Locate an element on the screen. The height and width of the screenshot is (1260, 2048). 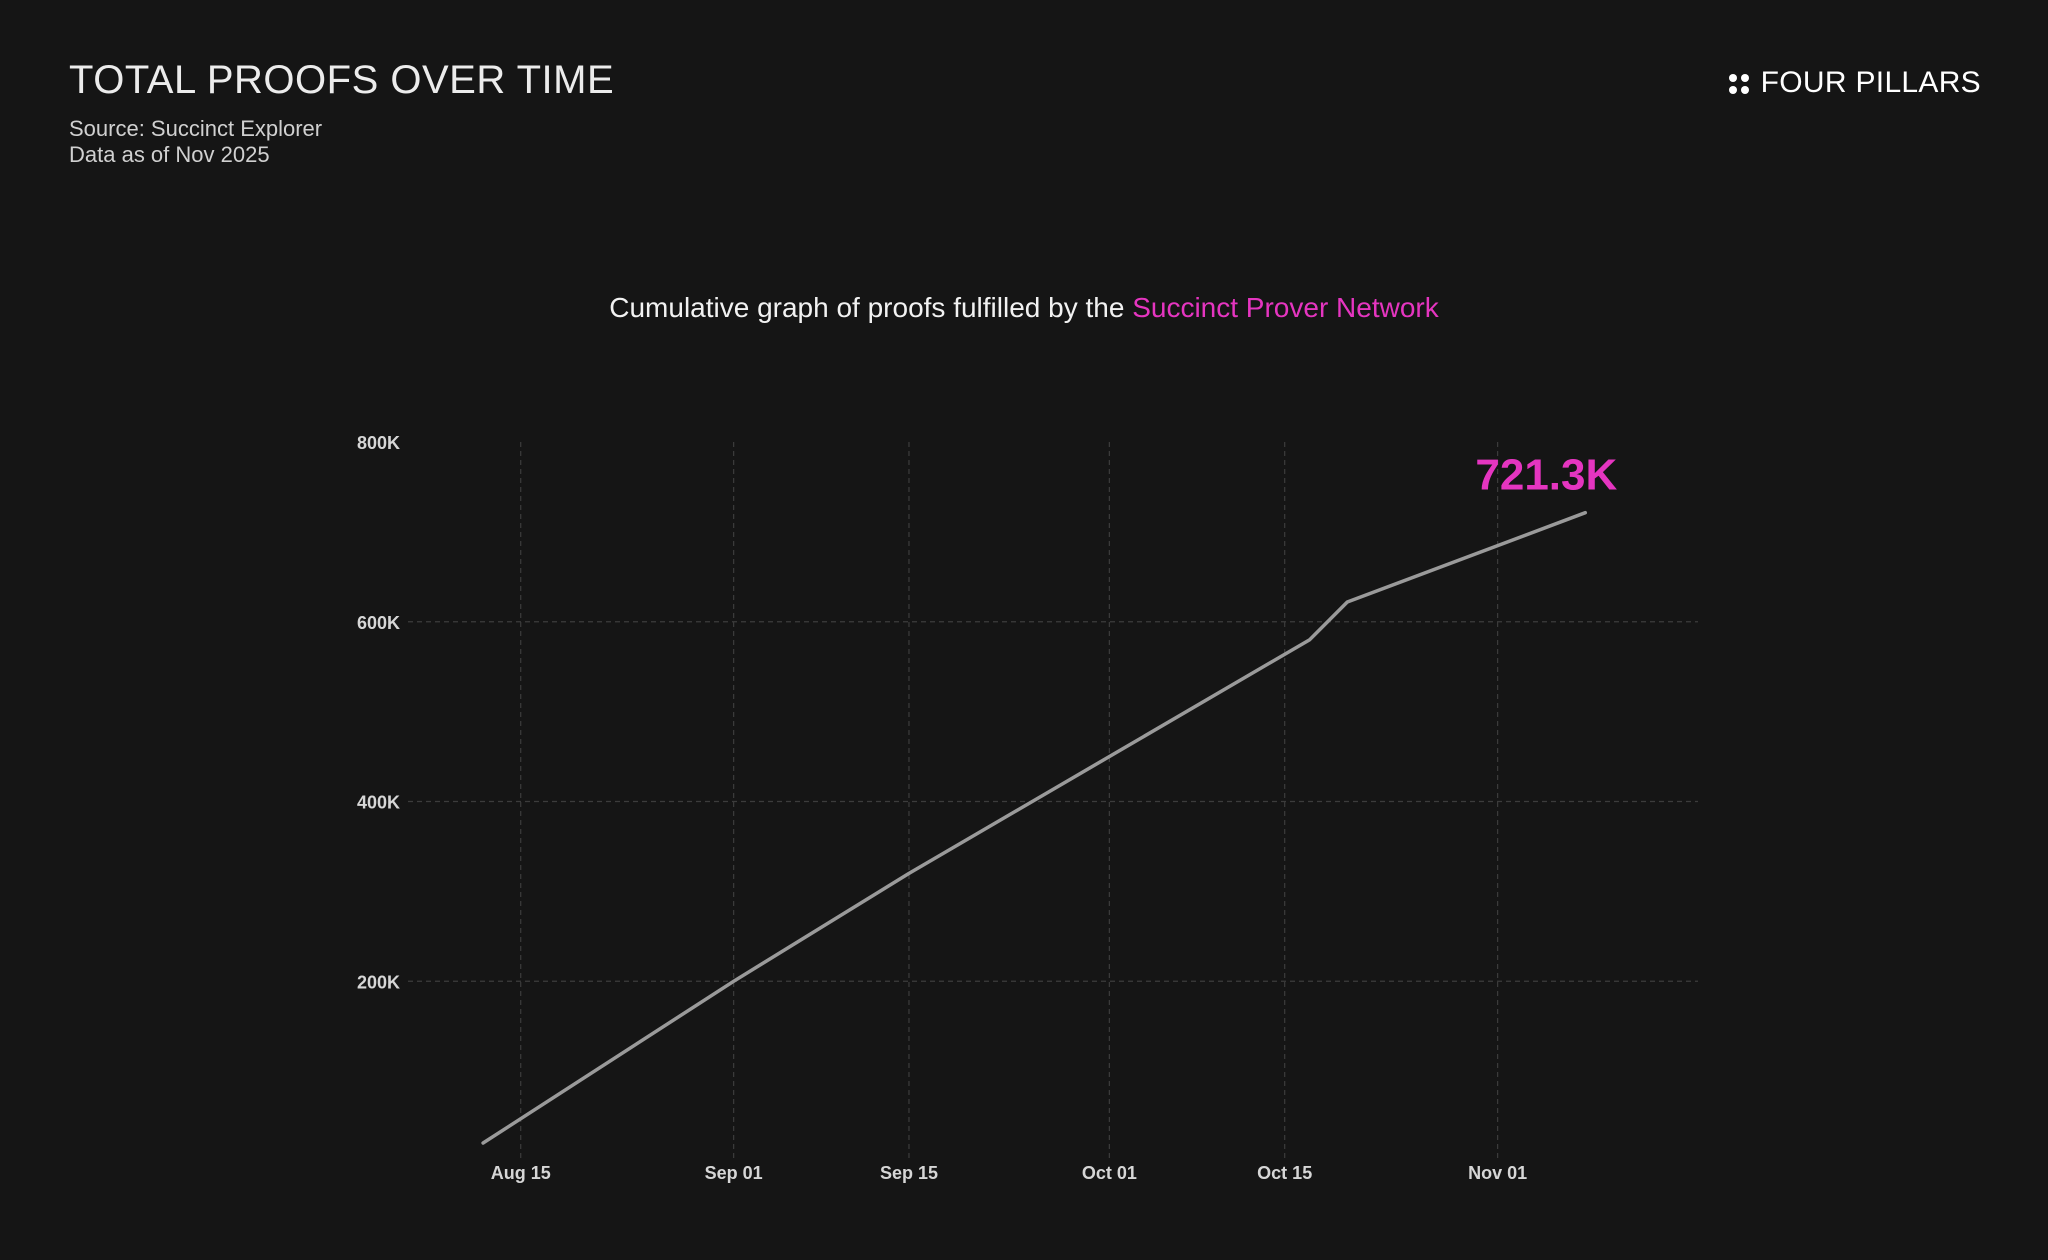
x-tick-label: Oct 01 is located at coordinates (1109, 1173).